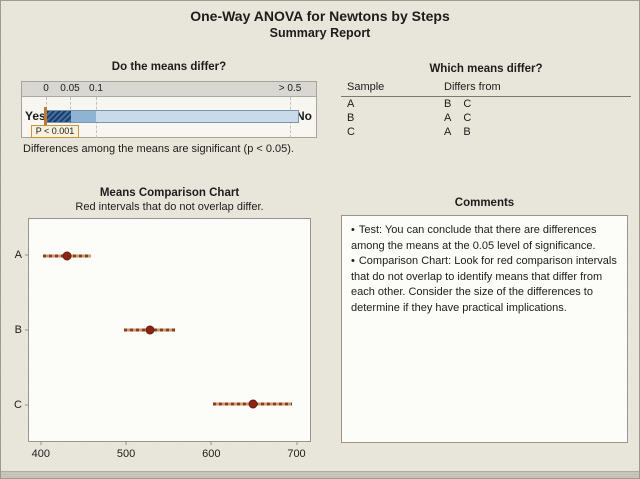  Describe the element at coordinates (70, 88) in the screenshot. I see `gauge-scale-label-005: 0.05` at that location.